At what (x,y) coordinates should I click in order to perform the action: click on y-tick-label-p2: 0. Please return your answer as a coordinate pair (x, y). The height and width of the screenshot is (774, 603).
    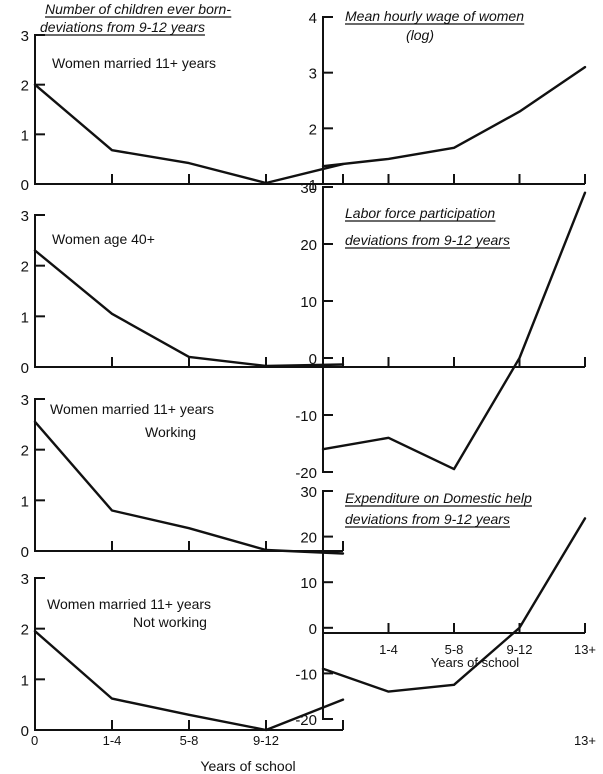
    Looking at the image, I should click on (25, 368).